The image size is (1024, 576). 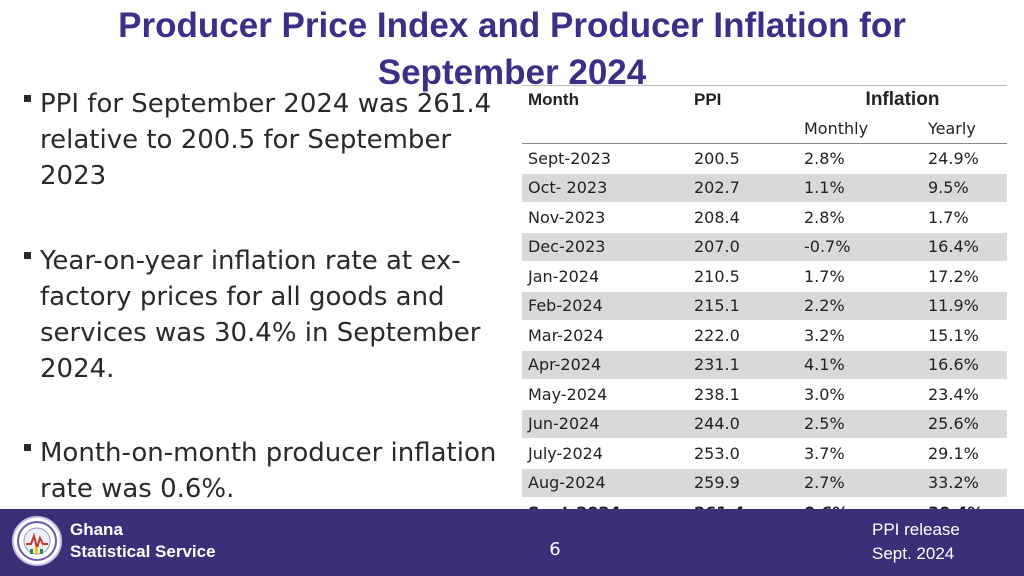 I want to click on cell-month: Mar-2024, so click(x=605, y=335).